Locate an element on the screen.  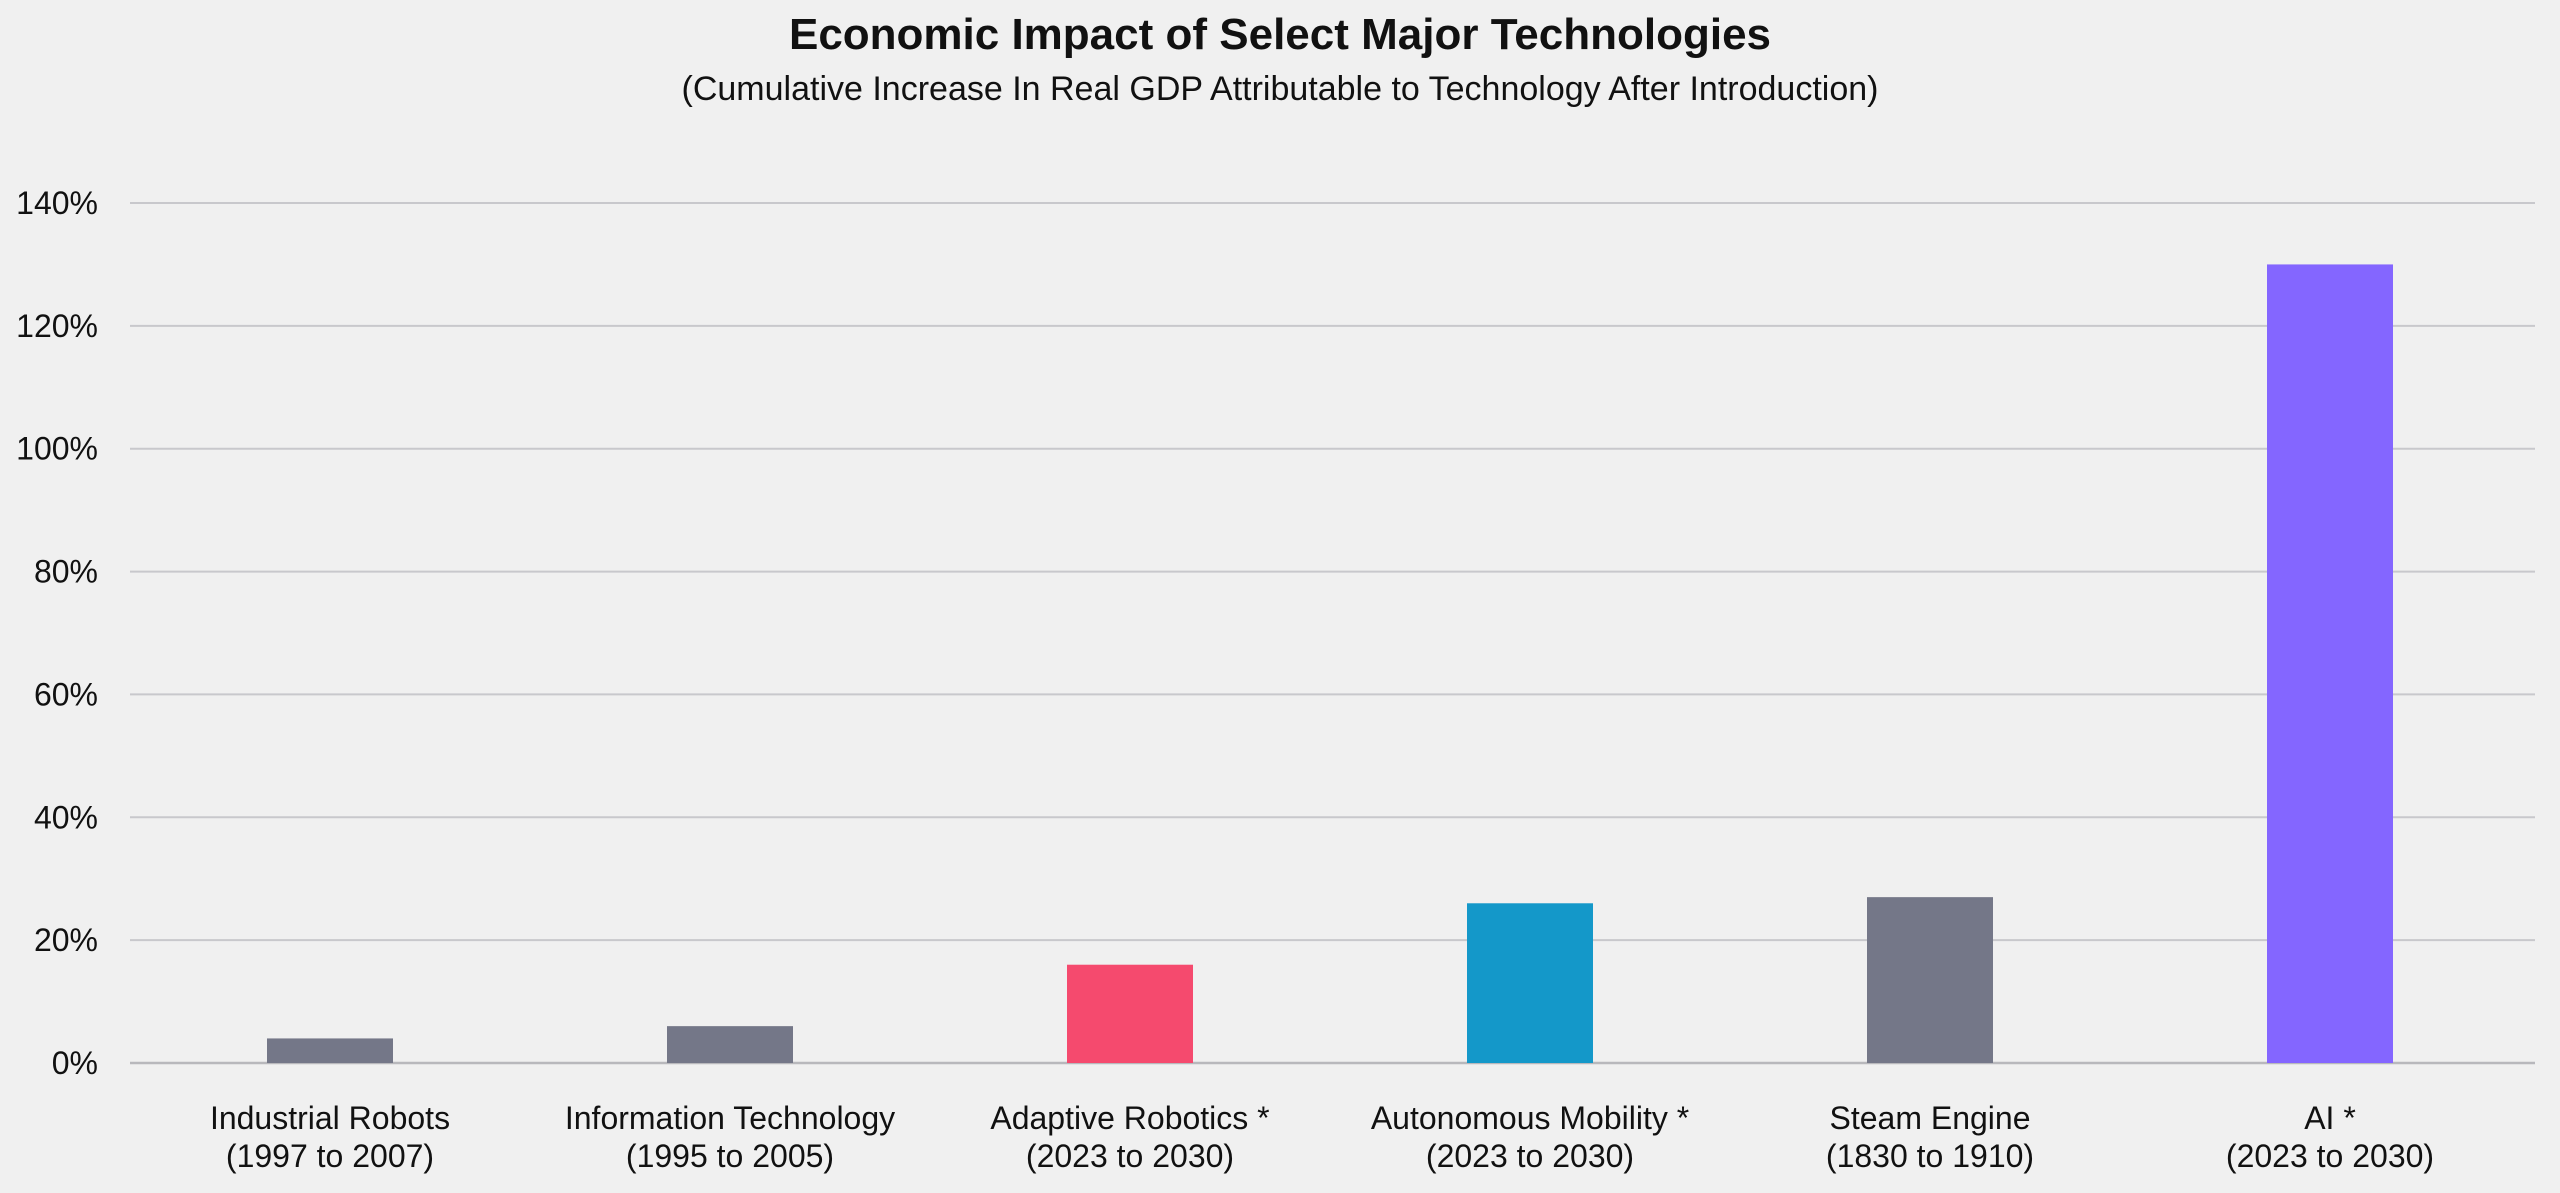
y-tick-label: 80% is located at coordinates (66, 572).